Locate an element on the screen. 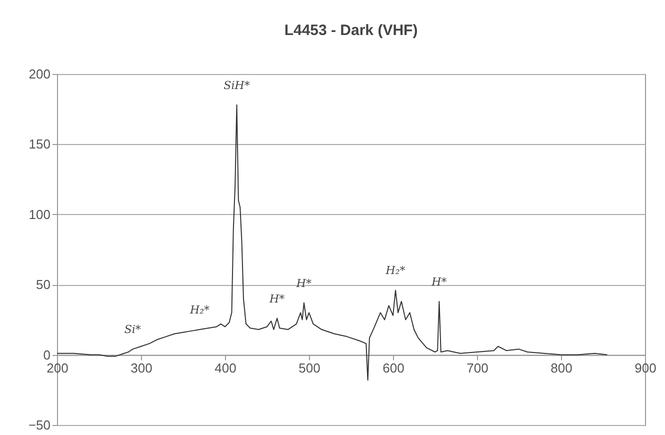  x-tick-label: 400 is located at coordinates (225, 368).